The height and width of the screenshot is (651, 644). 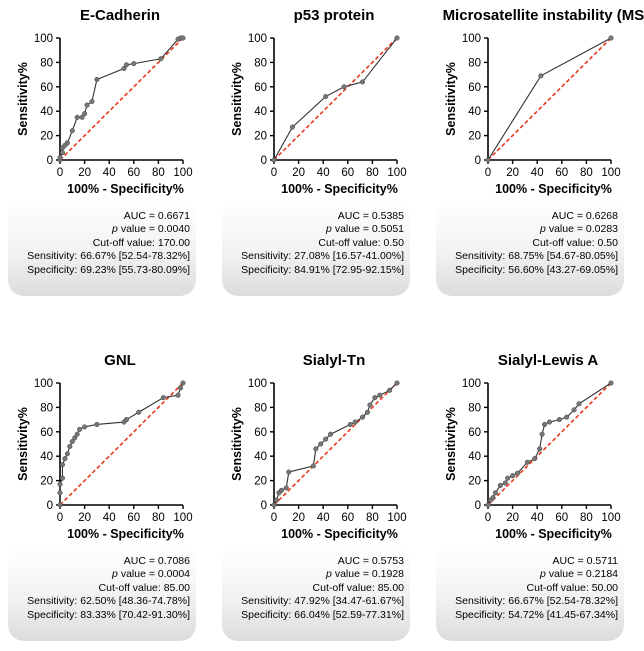 What do you see at coordinates (536, 256) in the screenshot?
I see `sensitivity-value: Sensitivity: 68.75% [54.67-80.05%]` at bounding box center [536, 256].